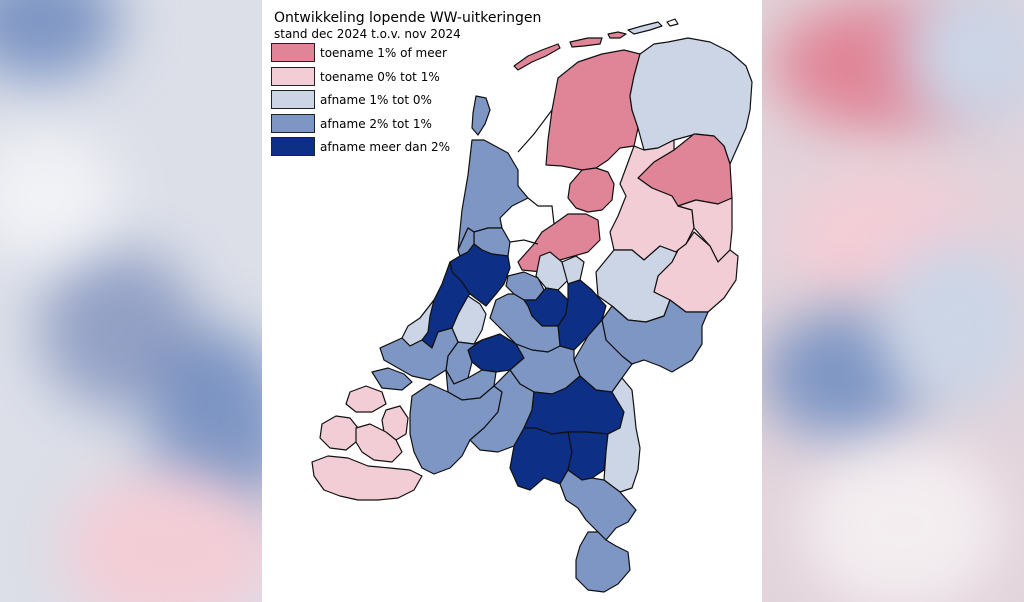  What do you see at coordinates (598, 505) in the screenshot?
I see `region-midden-limburg` at bounding box center [598, 505].